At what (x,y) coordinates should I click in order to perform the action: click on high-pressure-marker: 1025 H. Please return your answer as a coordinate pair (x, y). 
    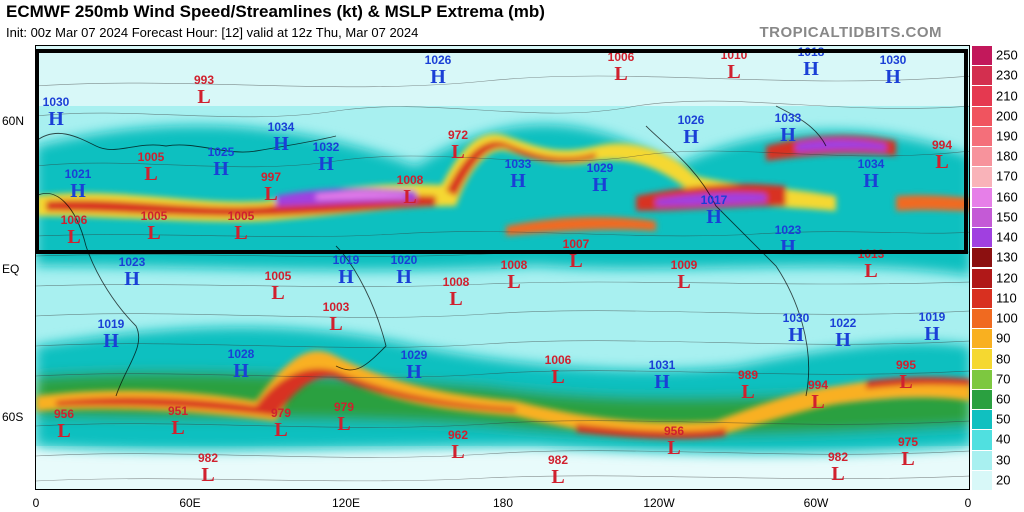
    Looking at the image, I should click on (221, 162).